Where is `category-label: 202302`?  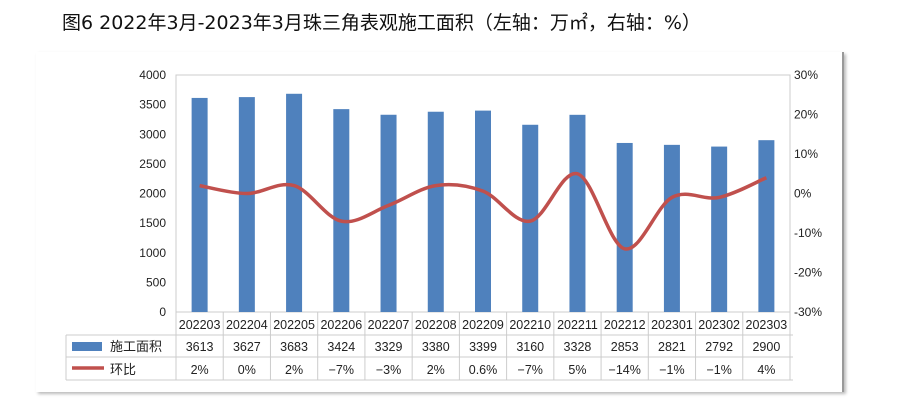 category-label: 202302 is located at coordinates (719, 325).